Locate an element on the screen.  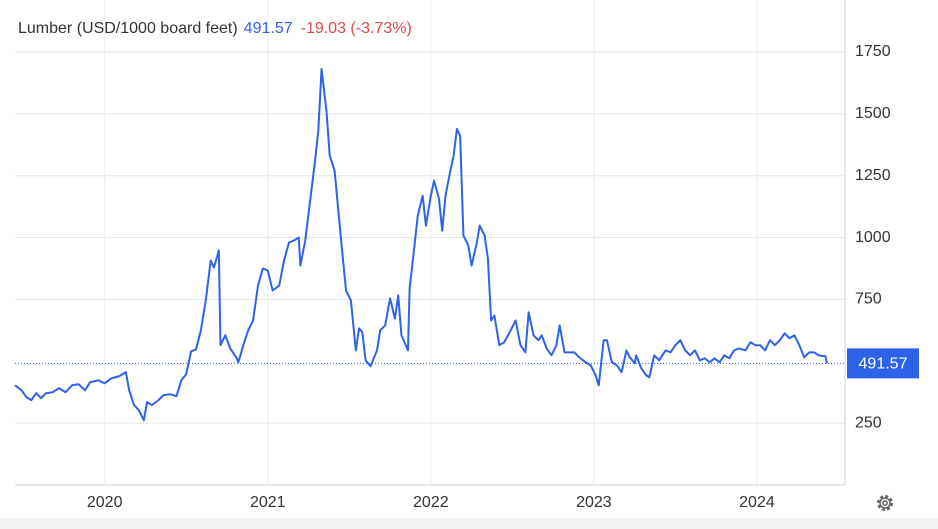
scroll-strip is located at coordinates (469, 523).